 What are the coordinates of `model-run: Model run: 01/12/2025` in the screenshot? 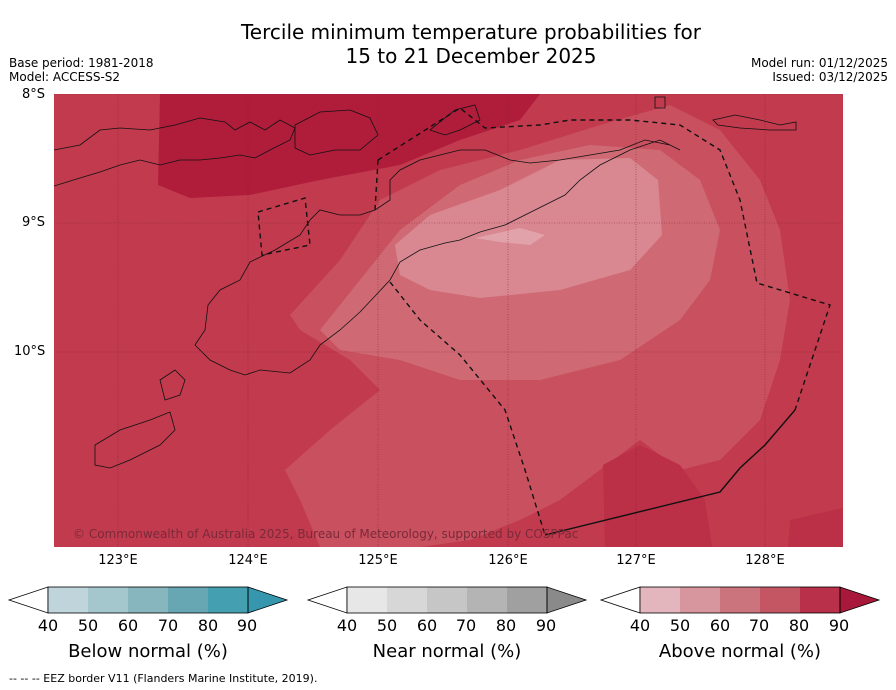 It's located at (819, 63).